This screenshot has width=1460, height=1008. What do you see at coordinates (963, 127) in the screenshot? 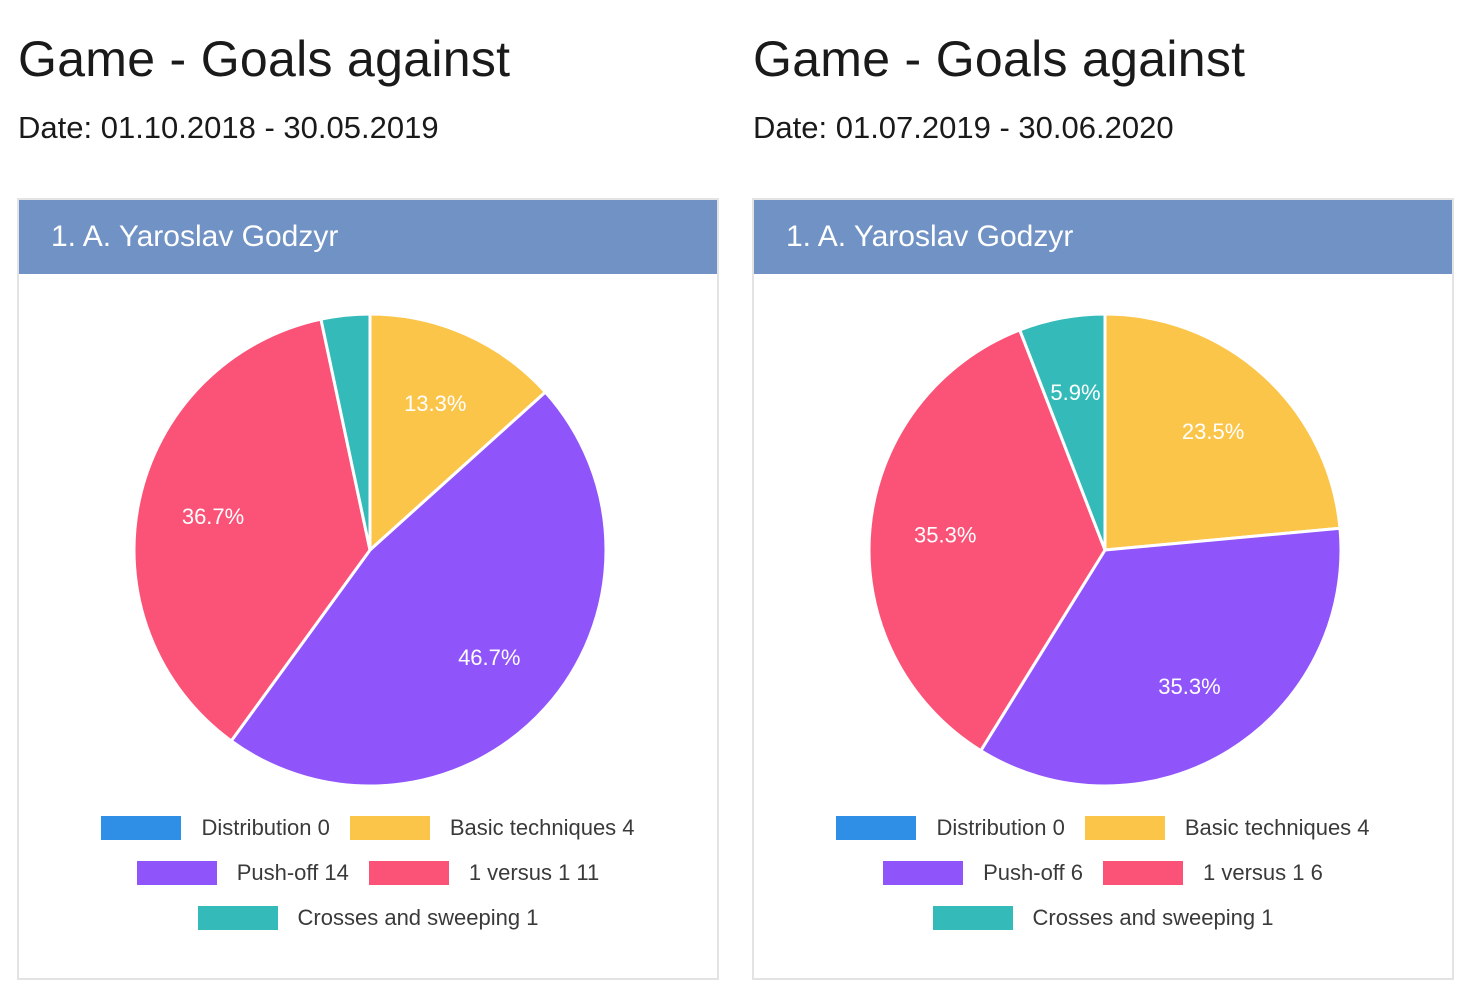
I see `chart-date-range: Date: 01.07.2019 - 30.06.2020` at bounding box center [963, 127].